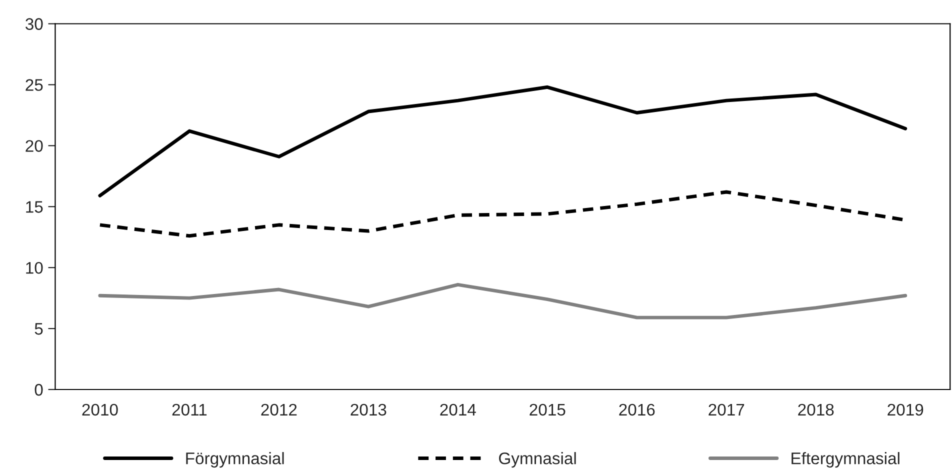 This screenshot has height=475, width=952. What do you see at coordinates (189, 410) in the screenshot?
I see `x-tick-label: 2011` at bounding box center [189, 410].